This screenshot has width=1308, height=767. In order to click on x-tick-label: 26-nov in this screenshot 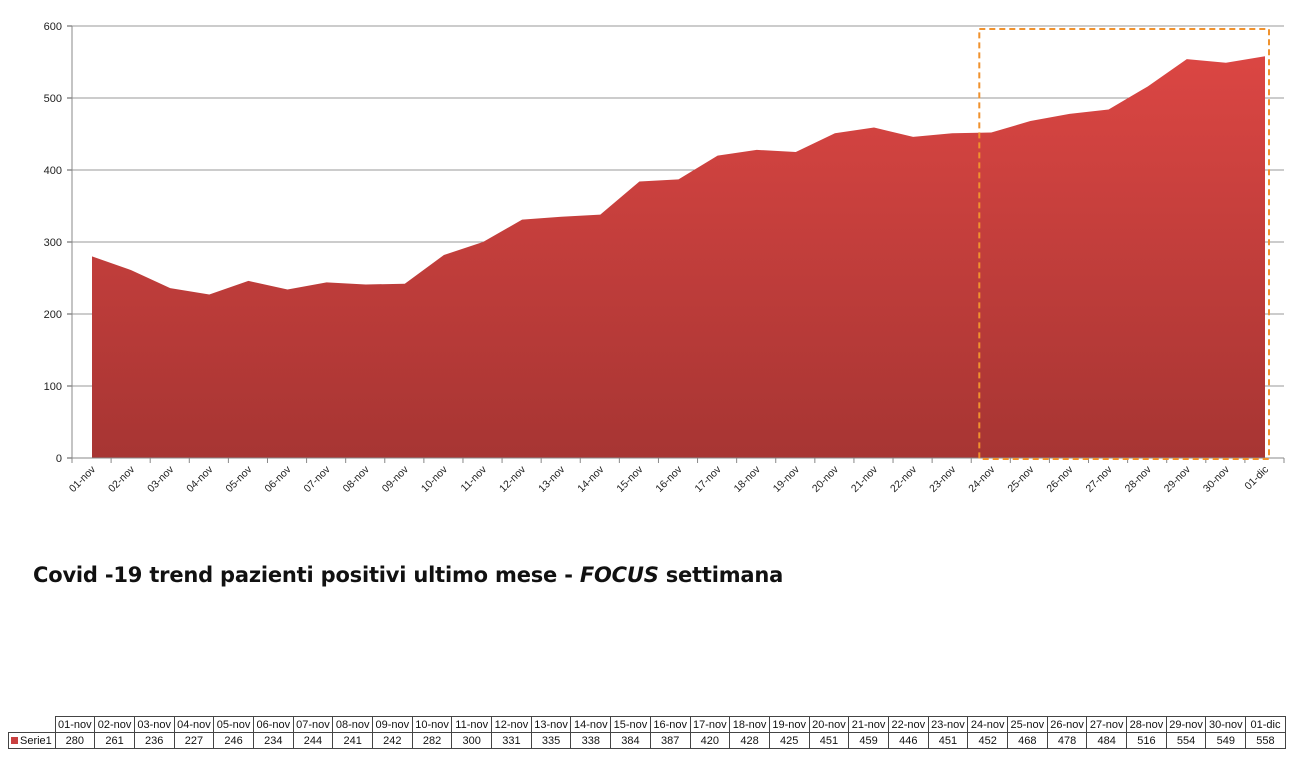, I will do `click(1060, 479)`.